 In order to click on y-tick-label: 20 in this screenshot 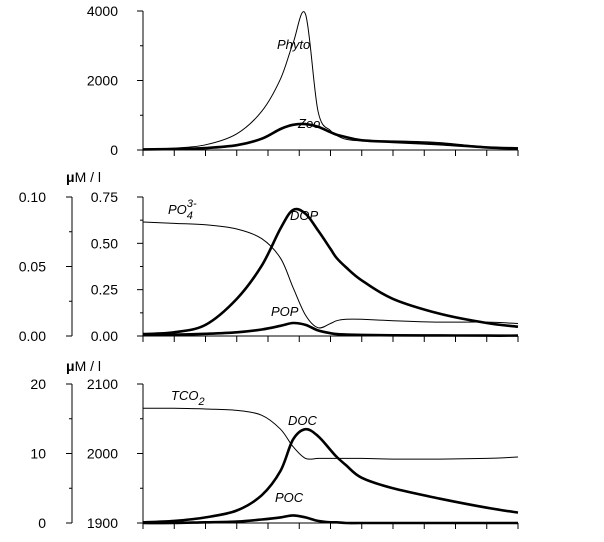, I will do `click(38, 384)`.